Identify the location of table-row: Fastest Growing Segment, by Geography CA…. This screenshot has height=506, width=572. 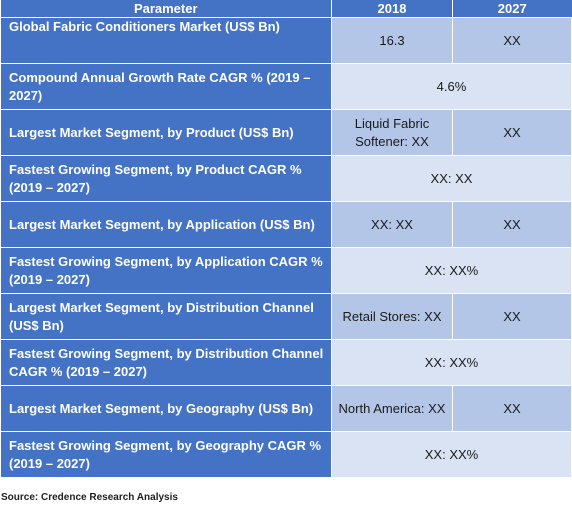
(286, 454).